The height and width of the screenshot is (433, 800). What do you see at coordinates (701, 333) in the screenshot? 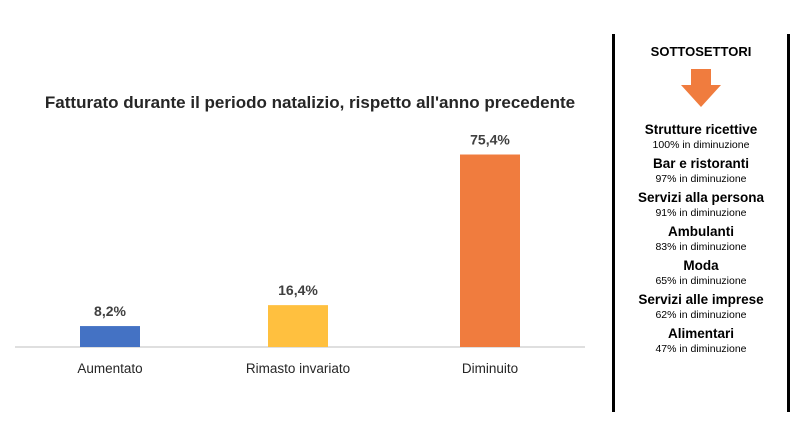
I see `subsector-name: Alimentari` at bounding box center [701, 333].